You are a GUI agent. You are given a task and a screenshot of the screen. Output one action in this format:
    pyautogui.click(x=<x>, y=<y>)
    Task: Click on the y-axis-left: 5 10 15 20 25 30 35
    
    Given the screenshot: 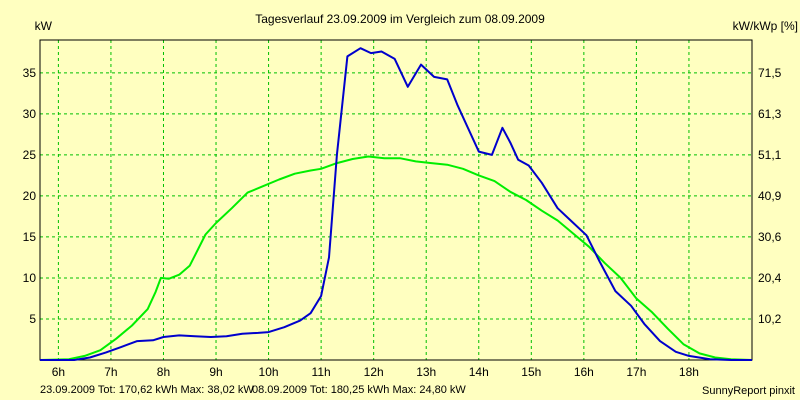 What is the action you would take?
    pyautogui.click(x=30, y=196)
    